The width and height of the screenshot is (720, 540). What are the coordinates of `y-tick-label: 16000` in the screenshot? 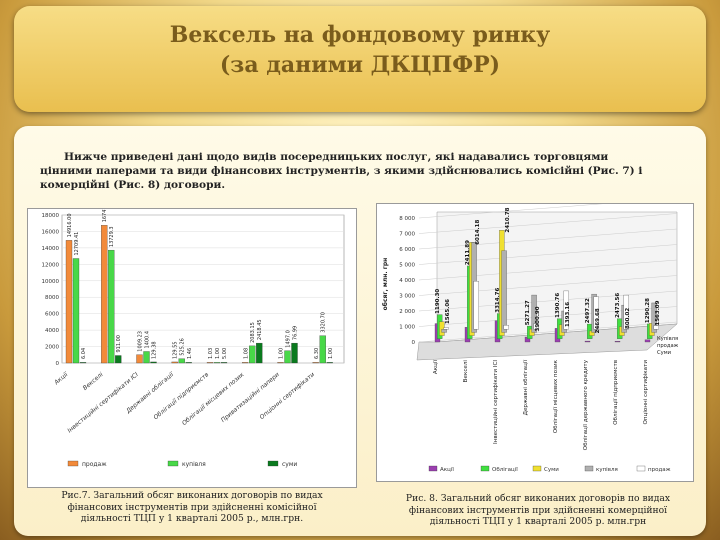 It's located at (51, 232).